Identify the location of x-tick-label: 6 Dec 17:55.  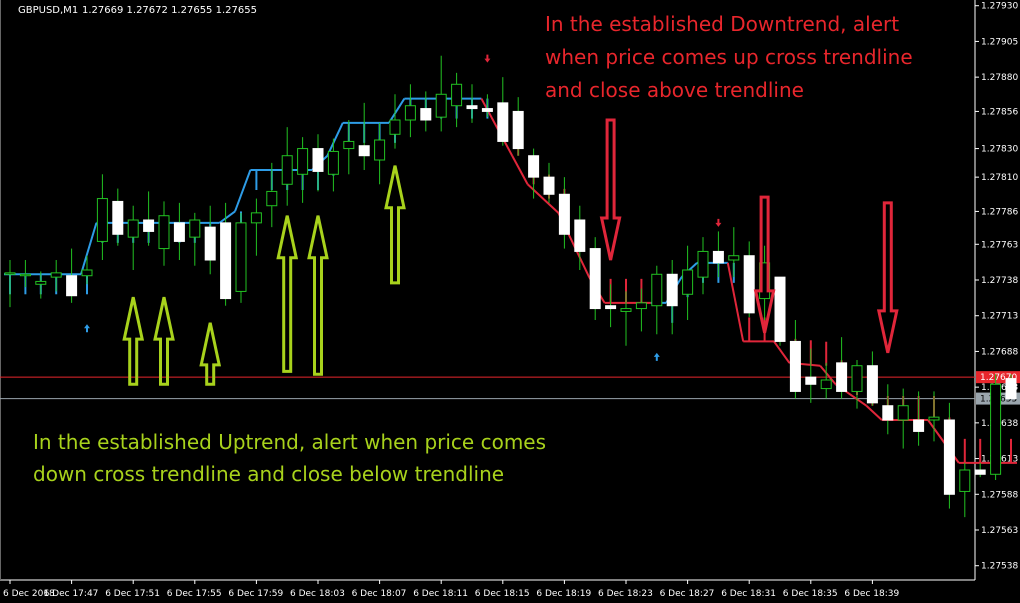
(194, 594).